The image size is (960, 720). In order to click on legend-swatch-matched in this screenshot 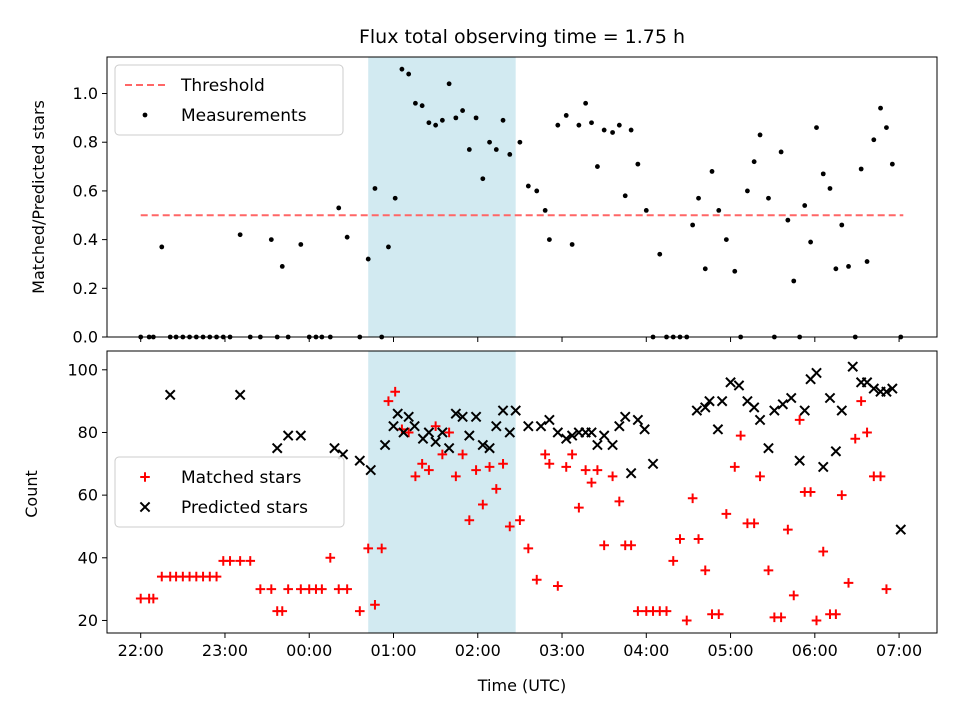, I will do `click(145, 477)`.